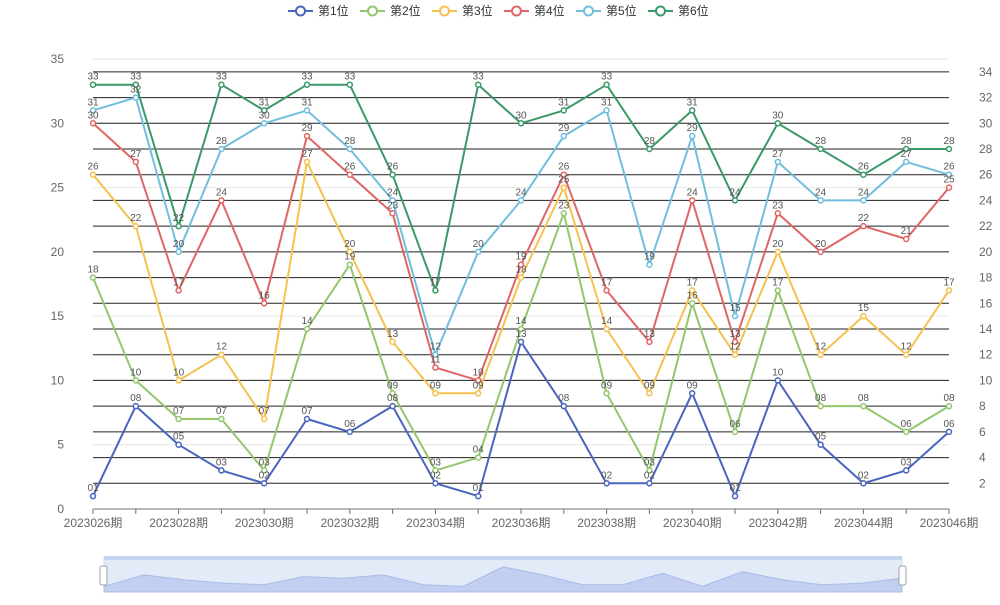 This screenshot has width=1000, height=605. What do you see at coordinates (902, 575) in the screenshot?
I see `zoom-handle-right` at bounding box center [902, 575].